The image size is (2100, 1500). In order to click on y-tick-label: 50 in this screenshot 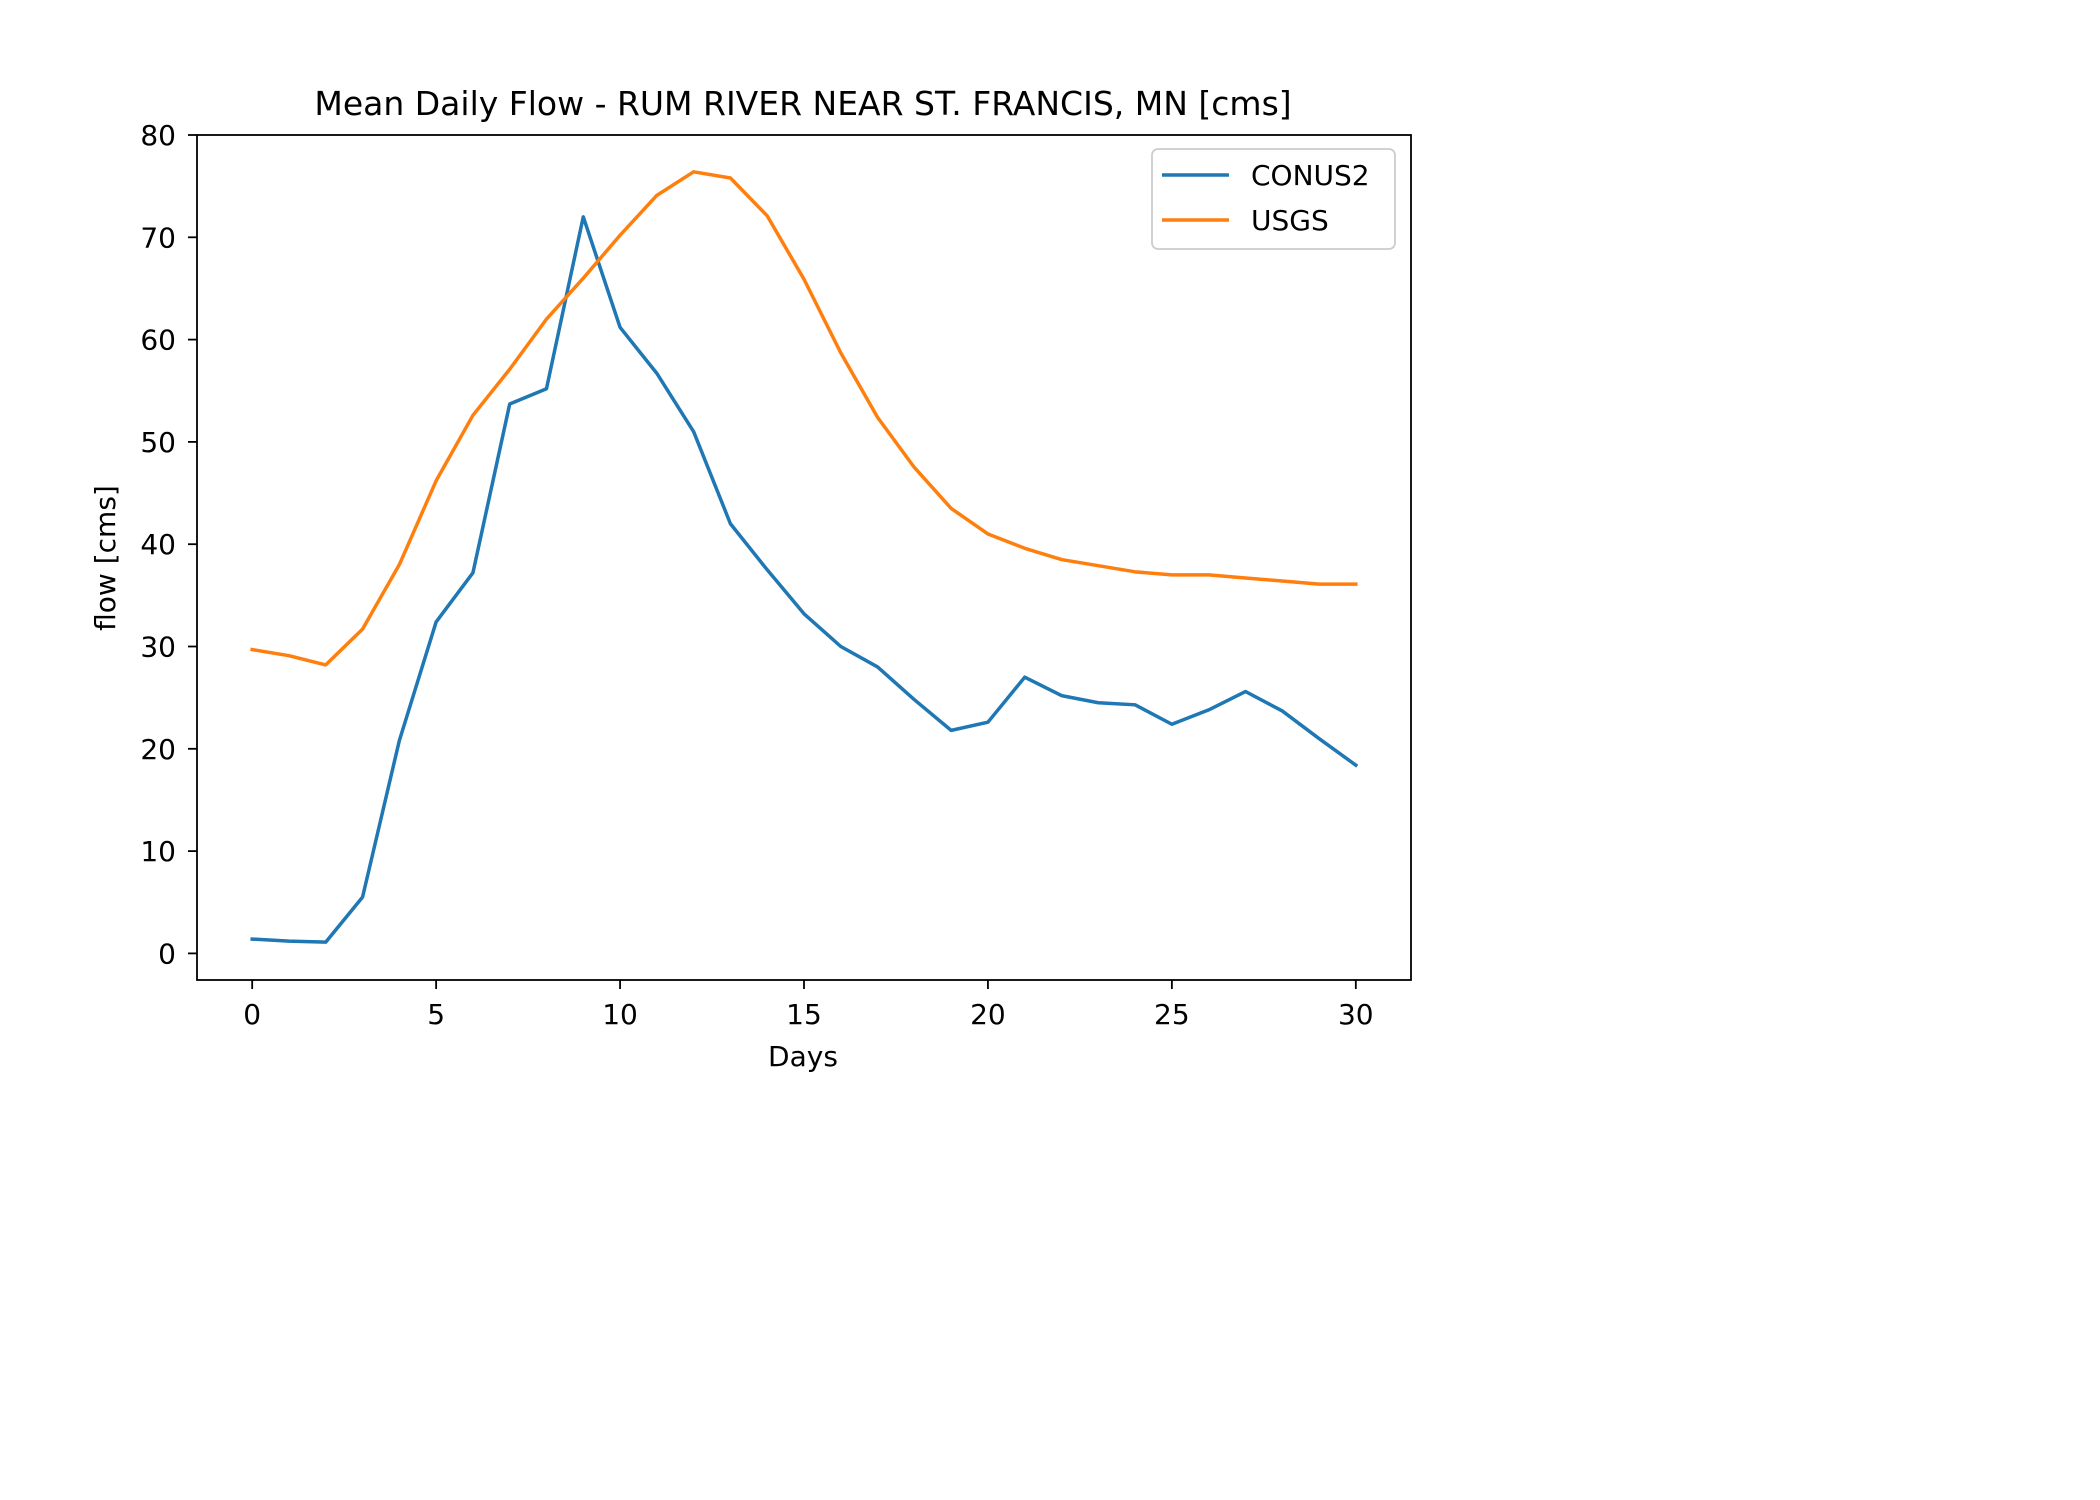, I will do `click(158, 442)`.